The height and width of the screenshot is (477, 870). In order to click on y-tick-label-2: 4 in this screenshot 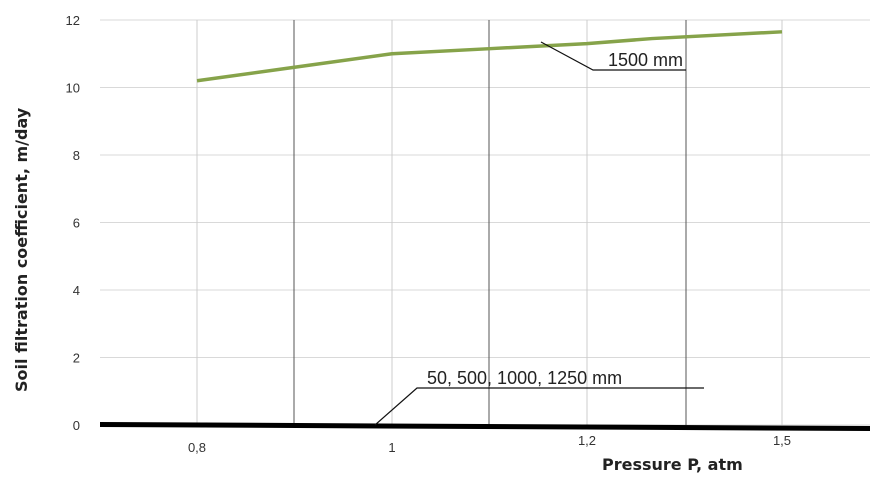, I will do `click(76, 290)`.